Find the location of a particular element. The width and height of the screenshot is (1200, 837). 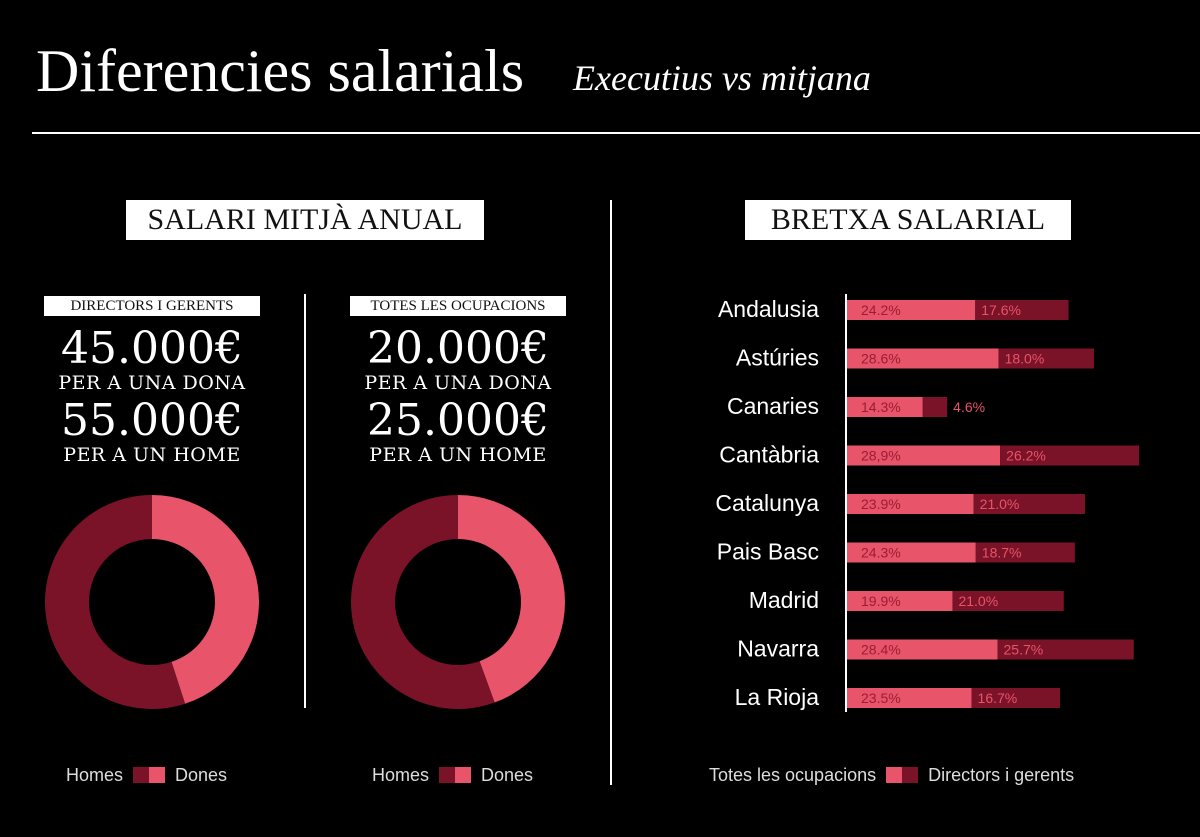

bar-category-label: Astúries is located at coordinates (777, 358).